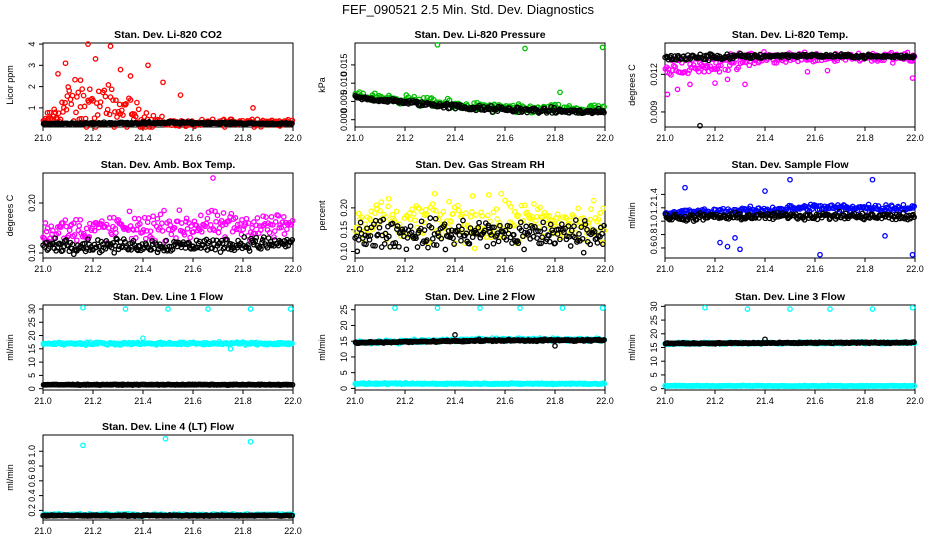 This screenshot has height=540, width=936. I want to click on chart-title: Stan. Dev. Line 4 (LT) Flow, so click(168, 427).